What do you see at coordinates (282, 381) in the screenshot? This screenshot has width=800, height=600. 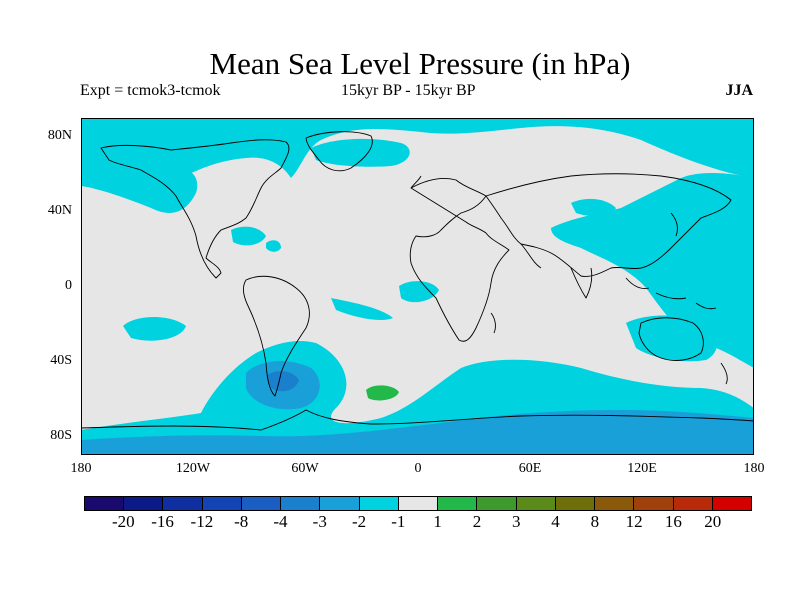 I see `drake-core-anomaly` at bounding box center [282, 381].